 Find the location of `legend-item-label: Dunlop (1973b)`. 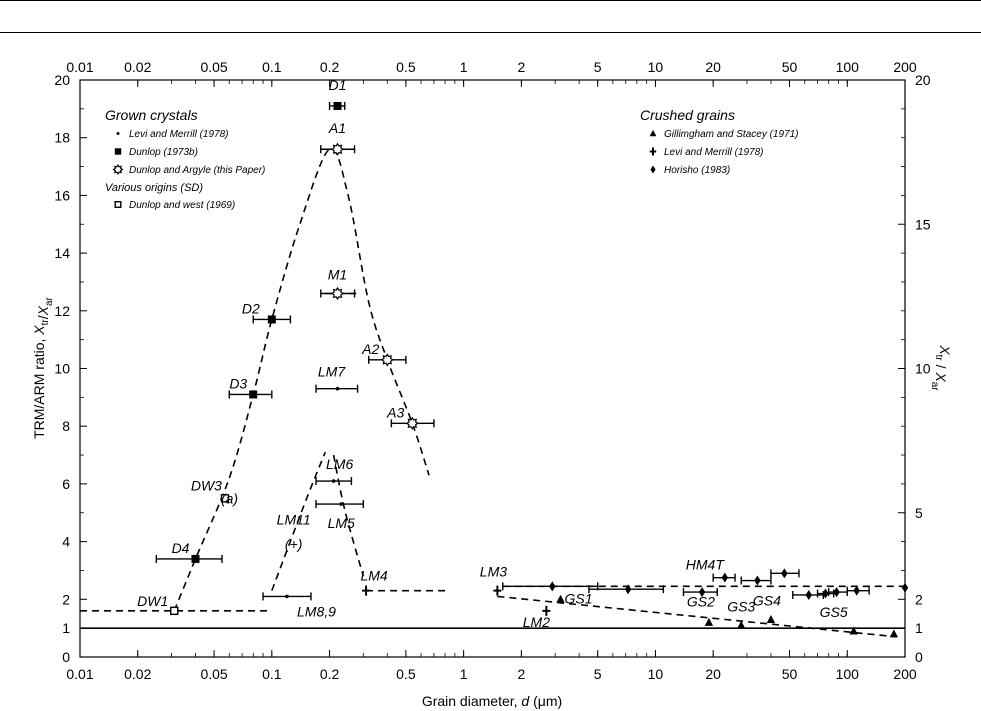

legend-item-label: Dunlop (1973b) is located at coordinates (163, 152).